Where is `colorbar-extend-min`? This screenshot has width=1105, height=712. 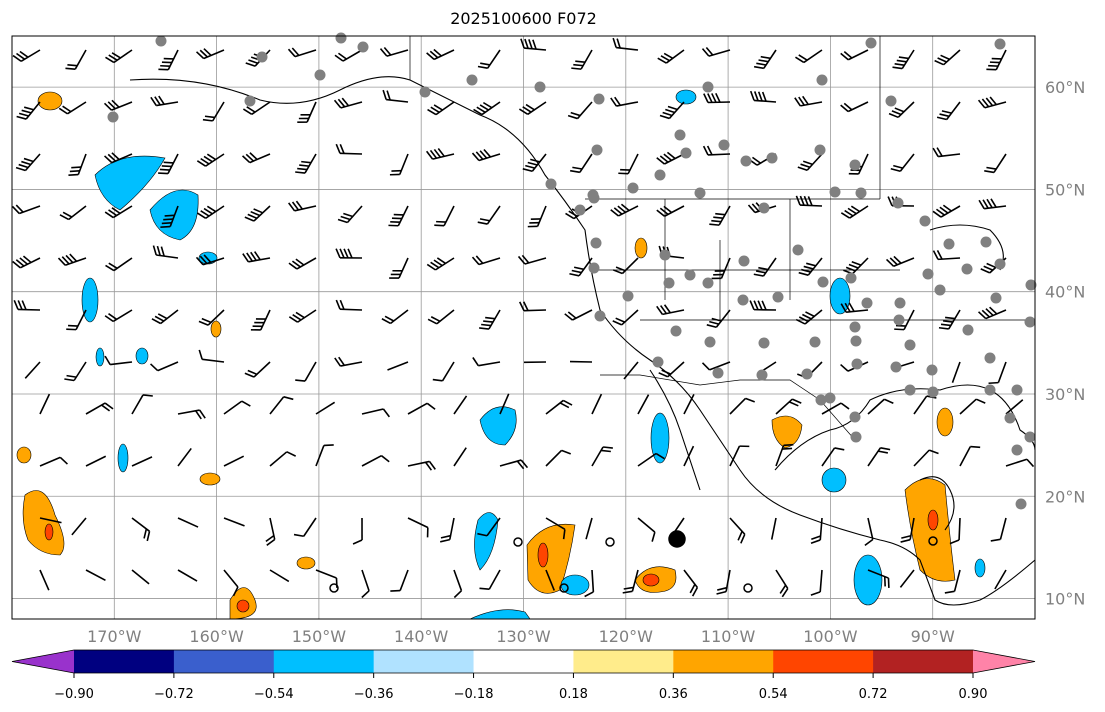 colorbar-extend-min is located at coordinates (43, 661).